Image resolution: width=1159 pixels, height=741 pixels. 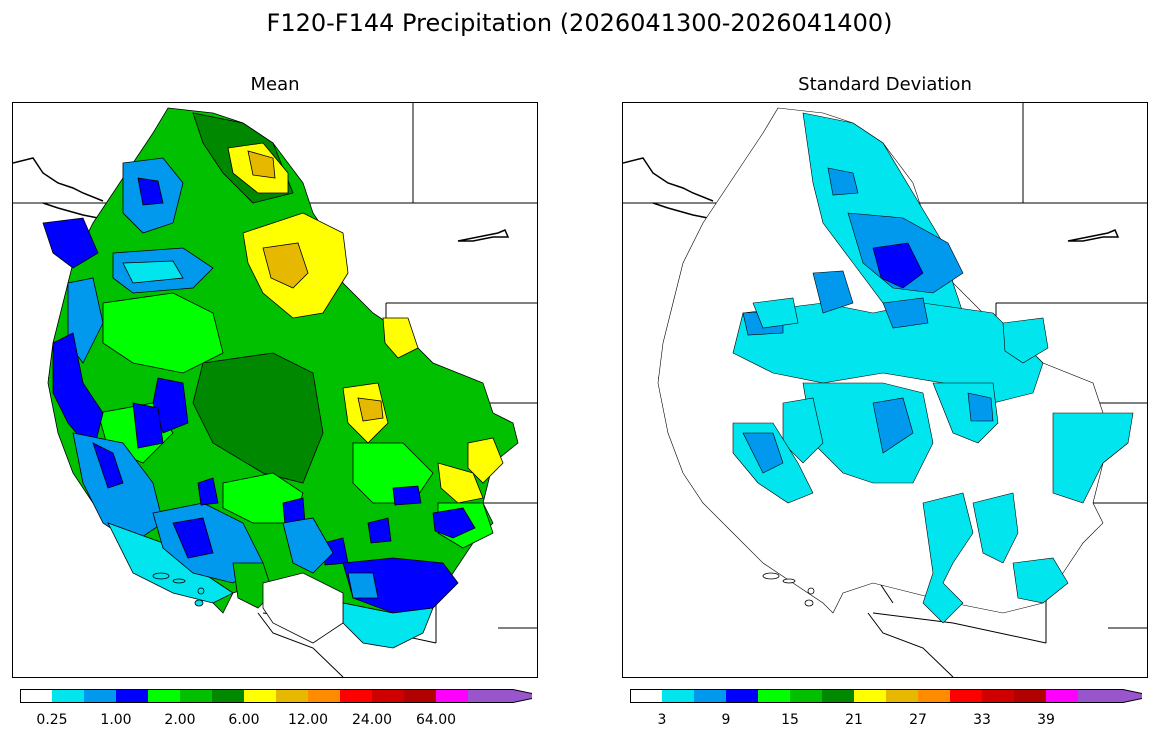 I want to click on colorbar-tick-label: 2.00, so click(x=180, y=720).